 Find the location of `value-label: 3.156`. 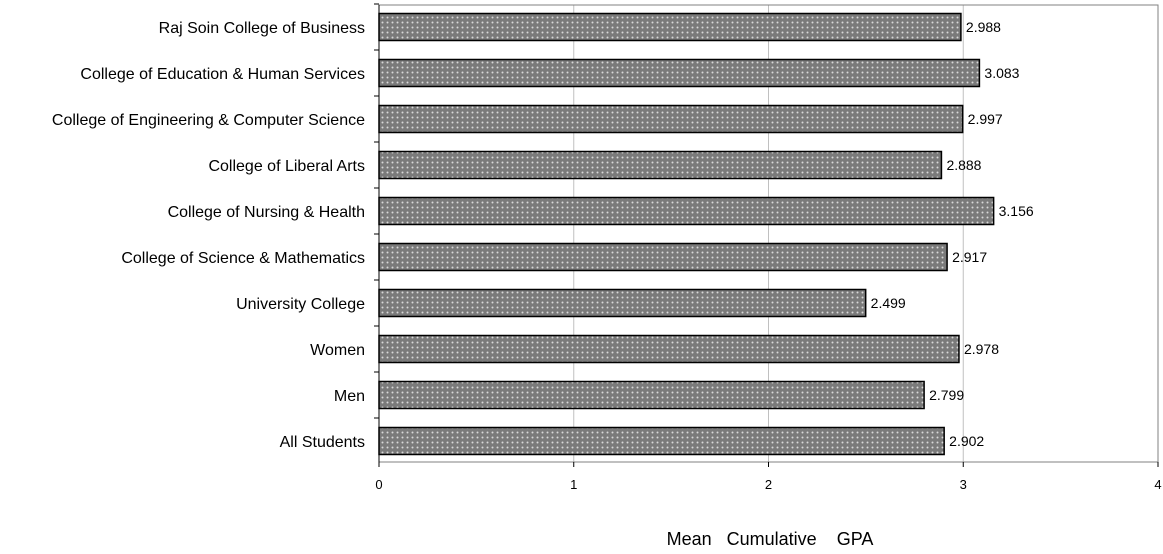

value-label: 3.156 is located at coordinates (1016, 211).